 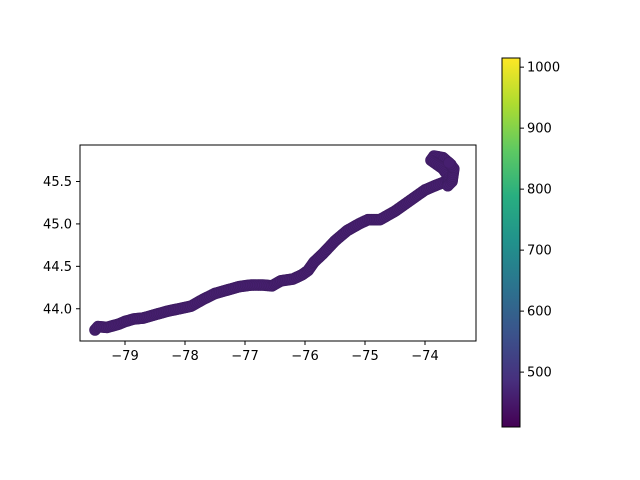 I want to click on y-tick-label: 45.0, so click(x=57, y=224).